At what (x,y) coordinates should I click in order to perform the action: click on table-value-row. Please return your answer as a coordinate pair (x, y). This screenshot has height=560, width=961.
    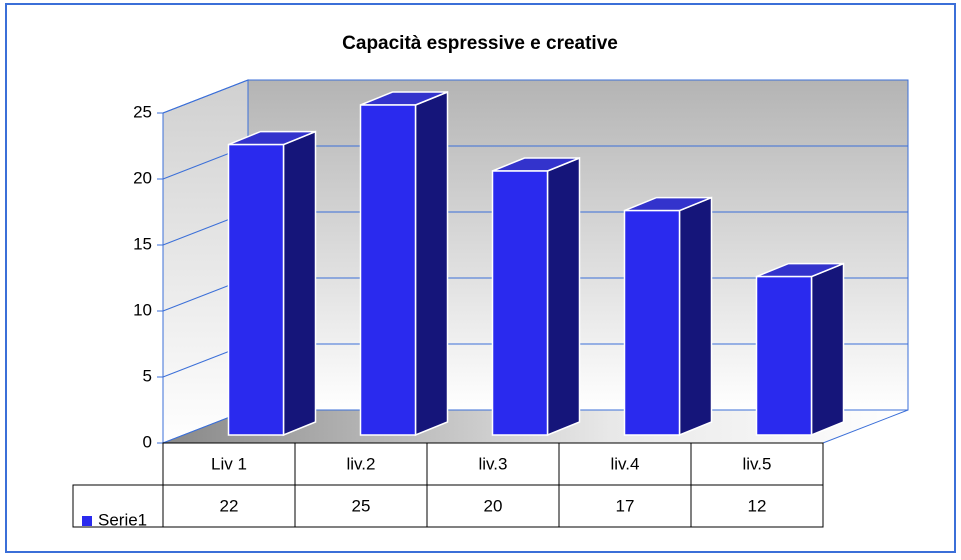
    Looking at the image, I should click on (448, 506).